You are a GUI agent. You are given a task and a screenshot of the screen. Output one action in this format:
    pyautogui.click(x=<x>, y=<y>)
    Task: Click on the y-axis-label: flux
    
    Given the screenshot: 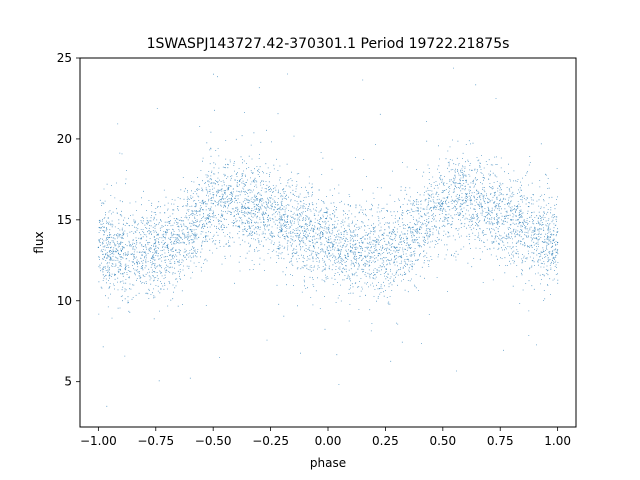 What is the action you would take?
    pyautogui.click(x=39, y=242)
    